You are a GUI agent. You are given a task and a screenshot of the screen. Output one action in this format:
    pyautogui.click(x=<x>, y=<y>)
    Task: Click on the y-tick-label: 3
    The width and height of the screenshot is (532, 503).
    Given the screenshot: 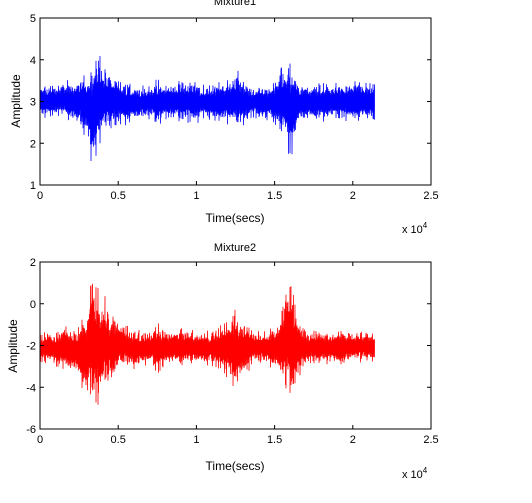 What is the action you would take?
    pyautogui.click(x=33, y=103)
    